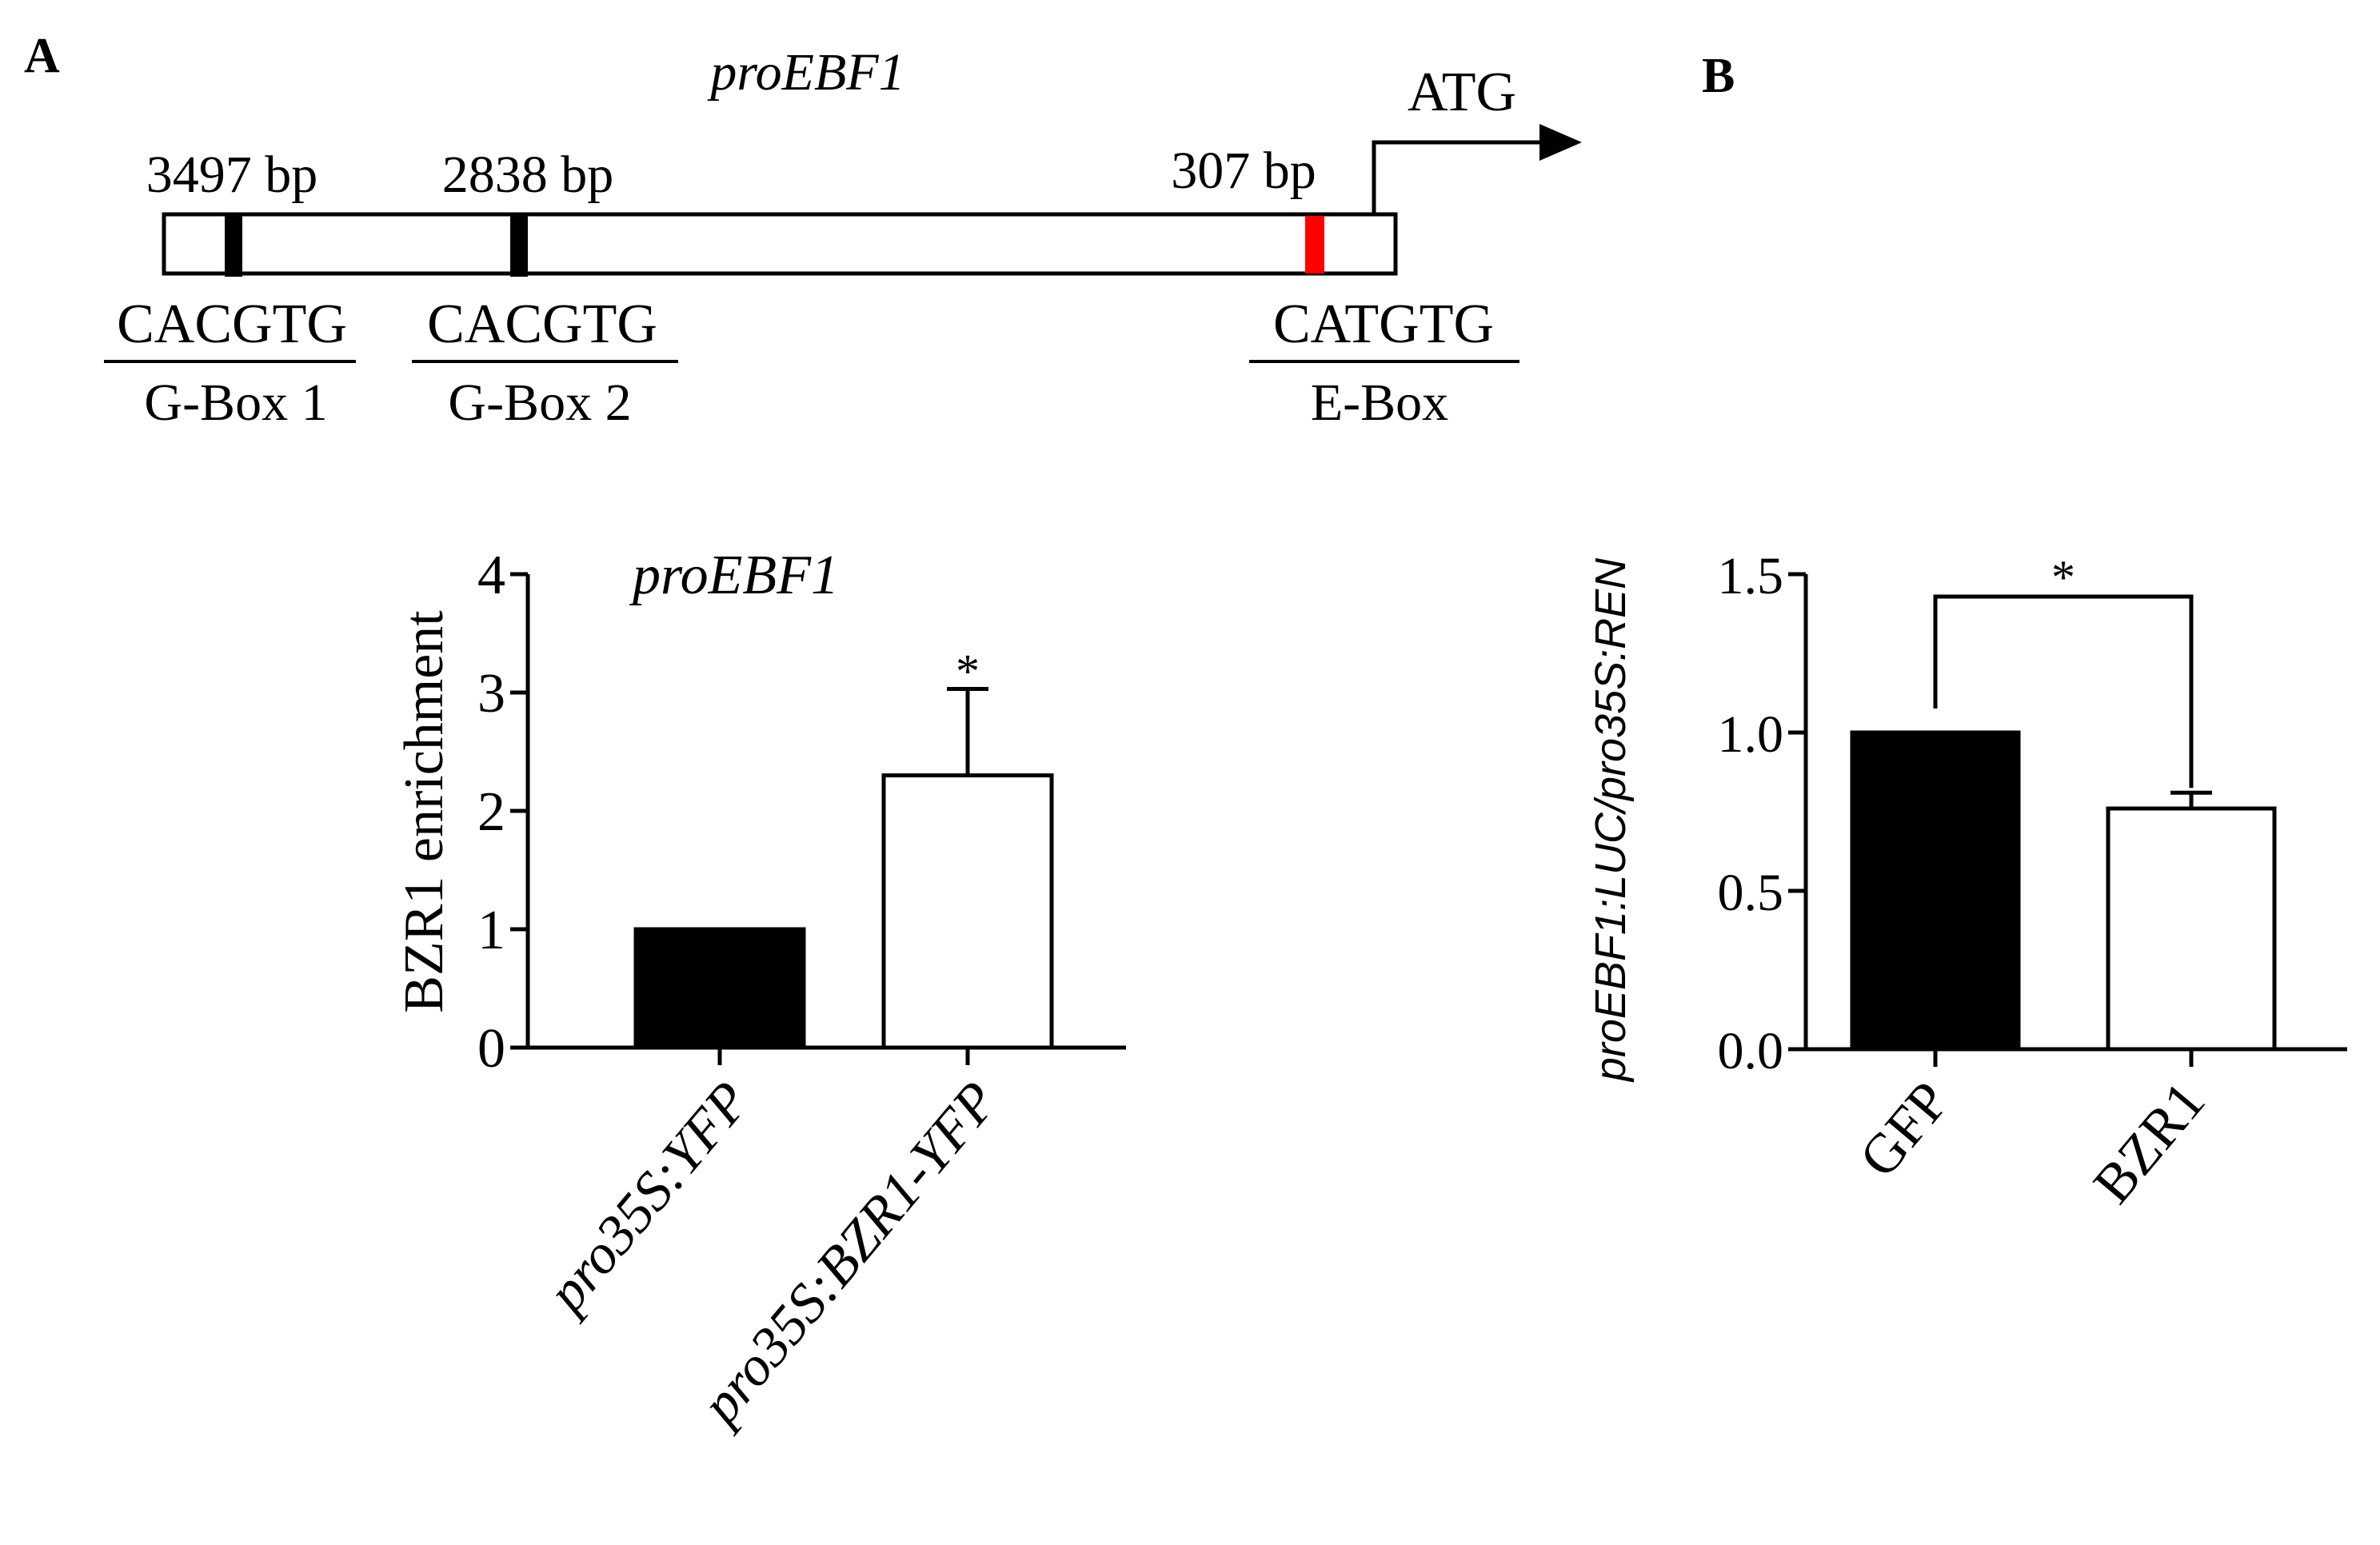 This screenshot has width=2380, height=1545. Describe the element at coordinates (1314, 244) in the screenshot. I see `e-box-marker` at that location.